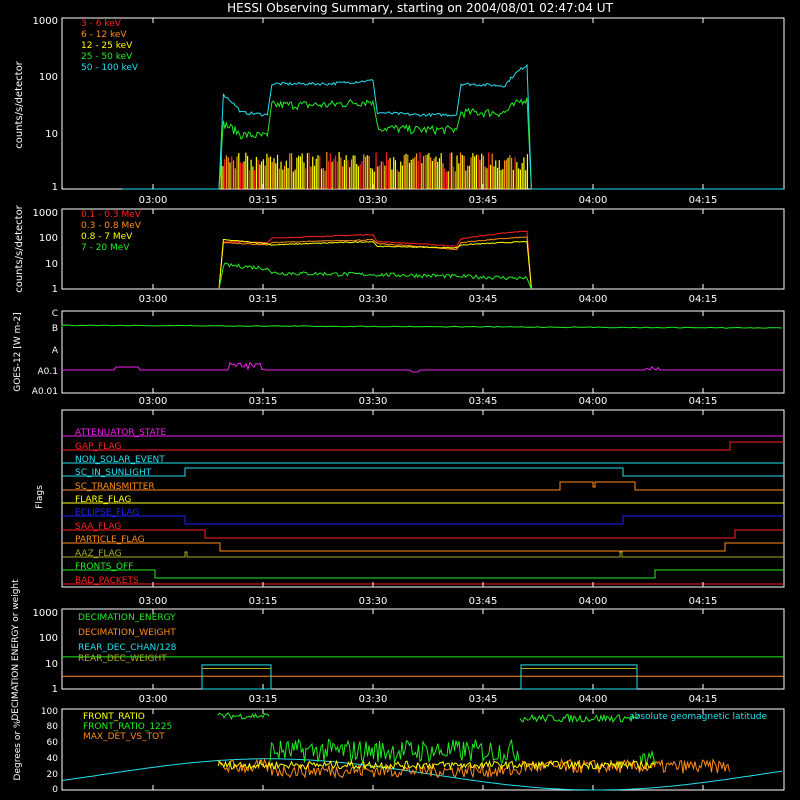 The width and height of the screenshot is (800, 800). I want to click on flag-label: SC_IN_SUNLIGHT, so click(113, 473).